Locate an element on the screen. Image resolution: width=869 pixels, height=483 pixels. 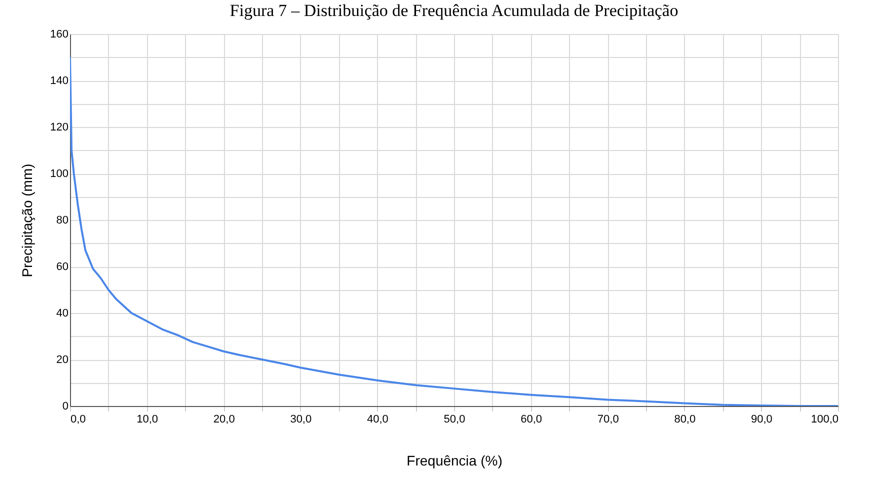
y-tick-label: 140 is located at coordinates (59, 81).